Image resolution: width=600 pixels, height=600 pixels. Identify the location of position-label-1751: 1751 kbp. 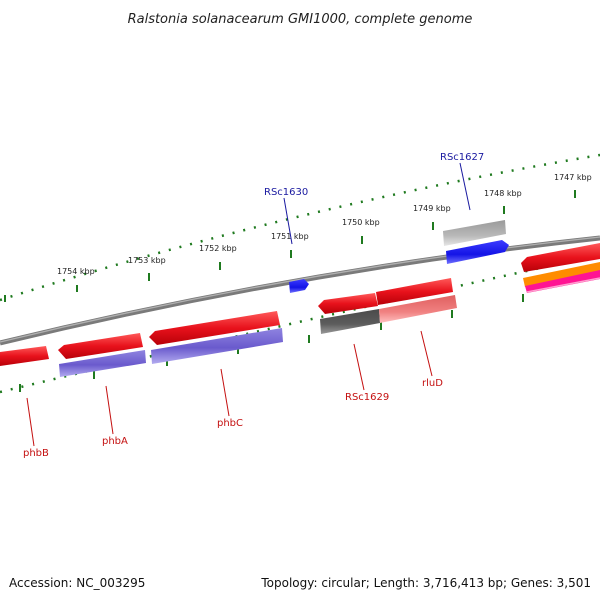
(290, 236).